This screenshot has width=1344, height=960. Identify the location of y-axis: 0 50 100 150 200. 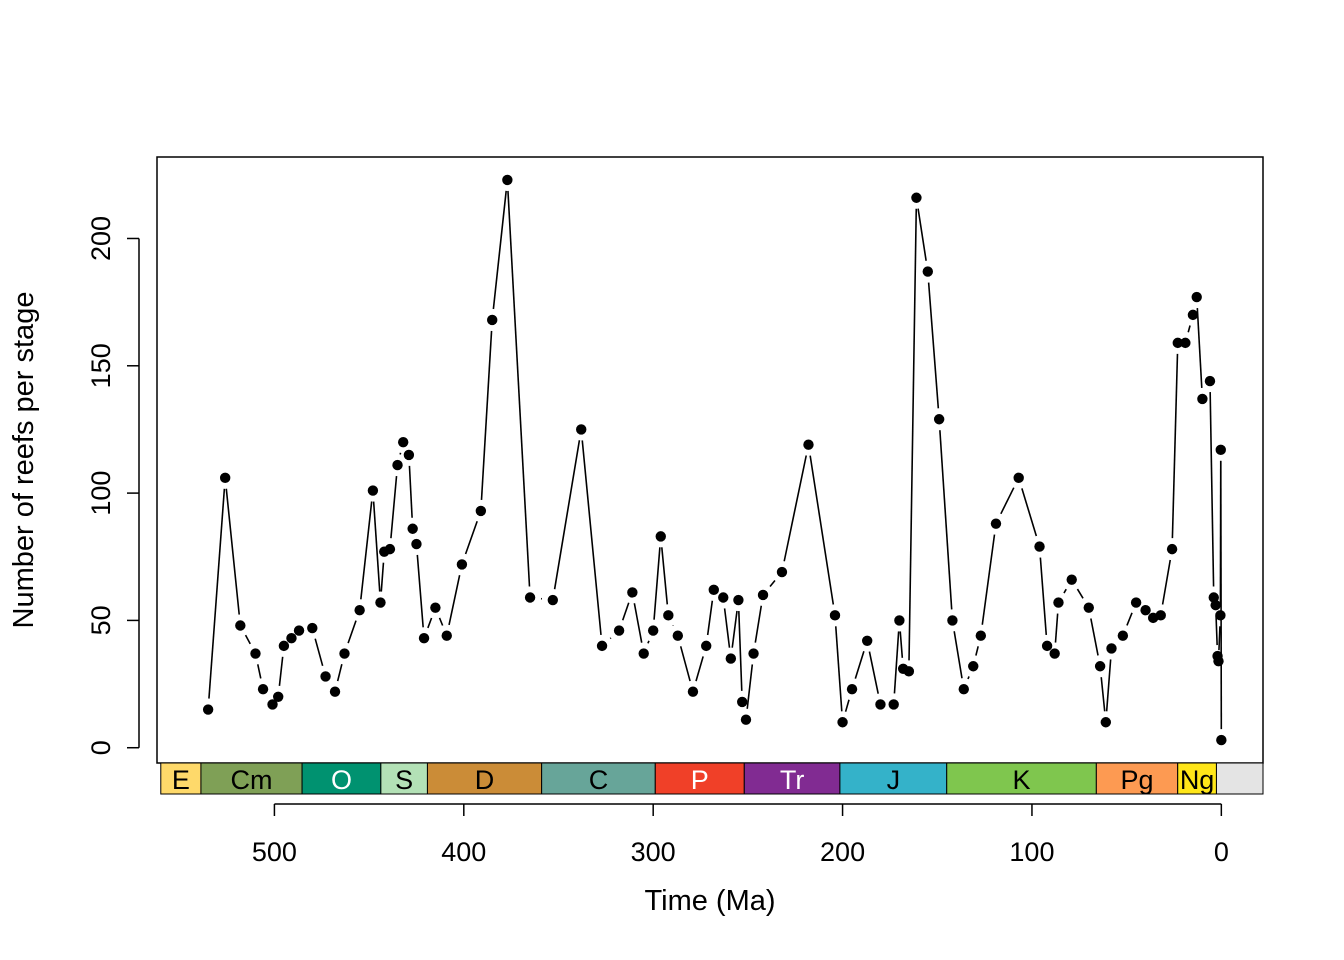
(113, 485).